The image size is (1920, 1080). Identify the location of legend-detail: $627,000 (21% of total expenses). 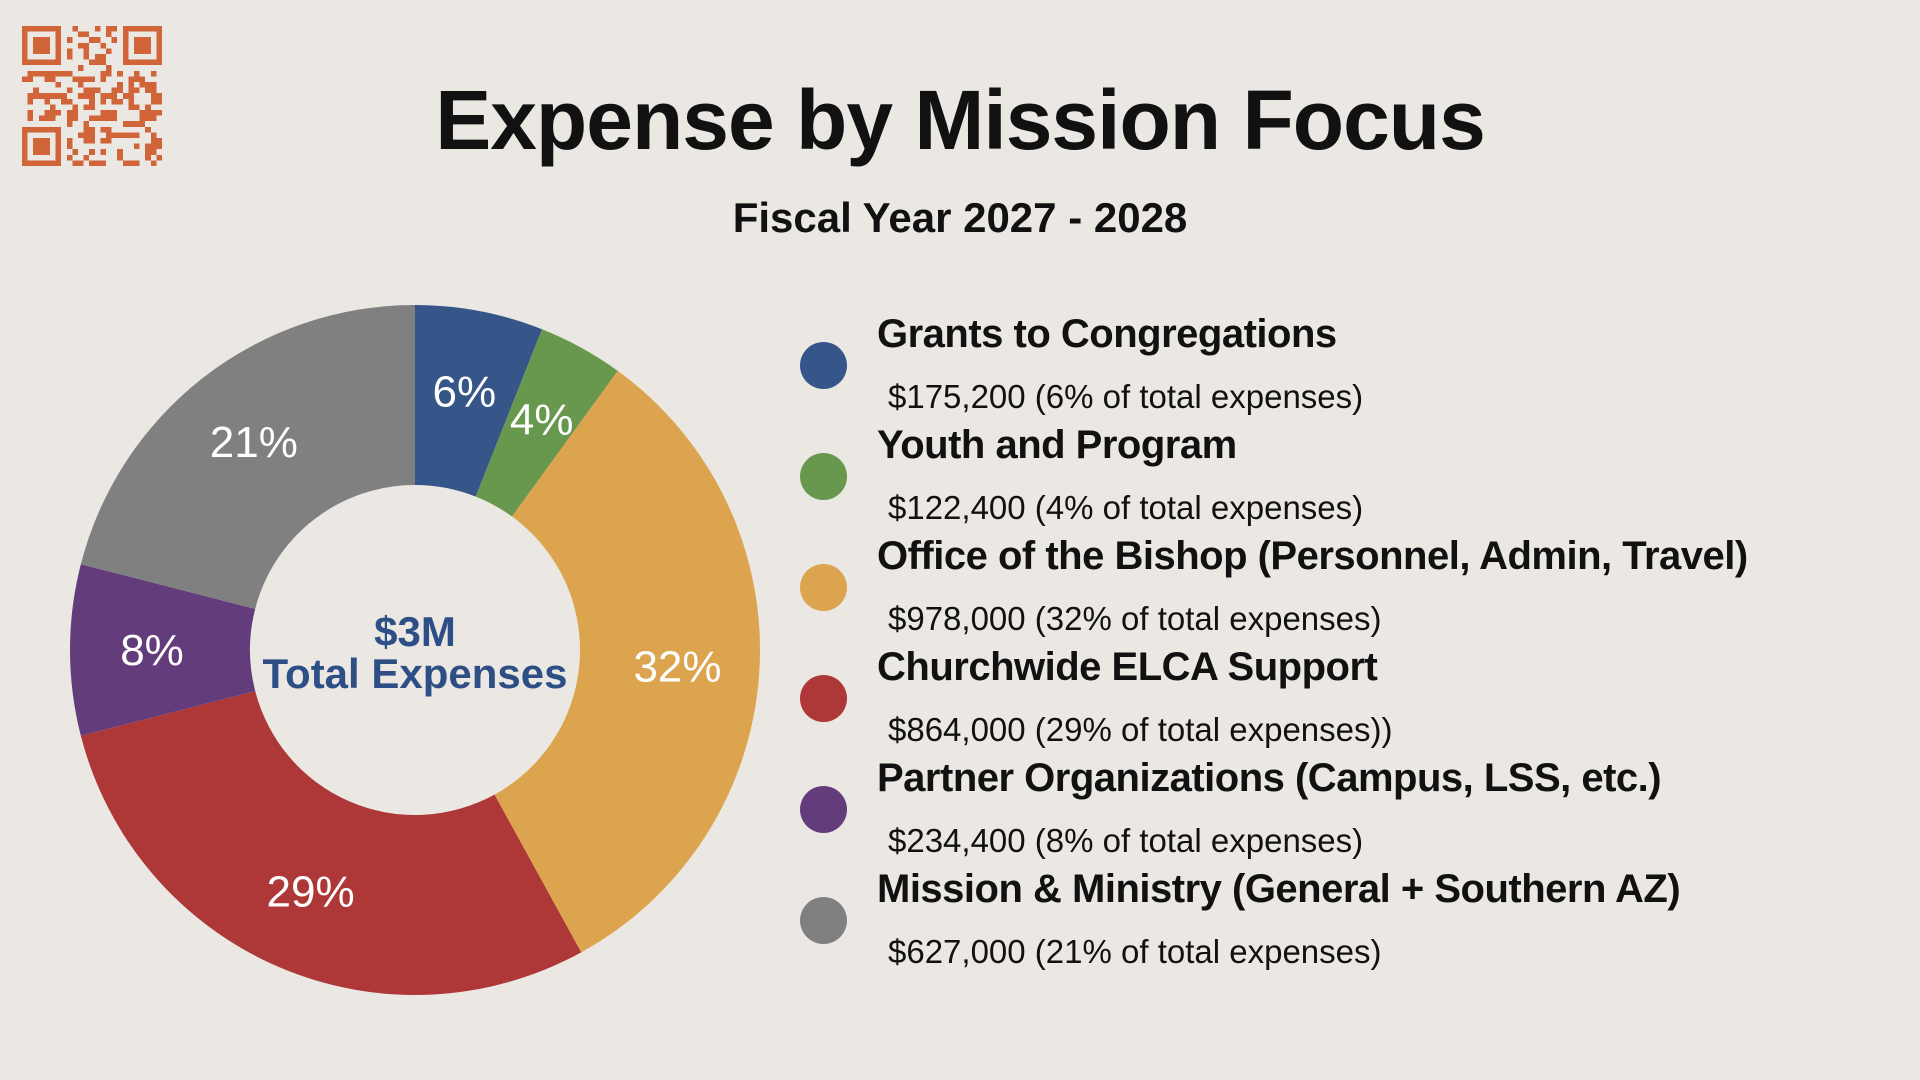
(1135, 951).